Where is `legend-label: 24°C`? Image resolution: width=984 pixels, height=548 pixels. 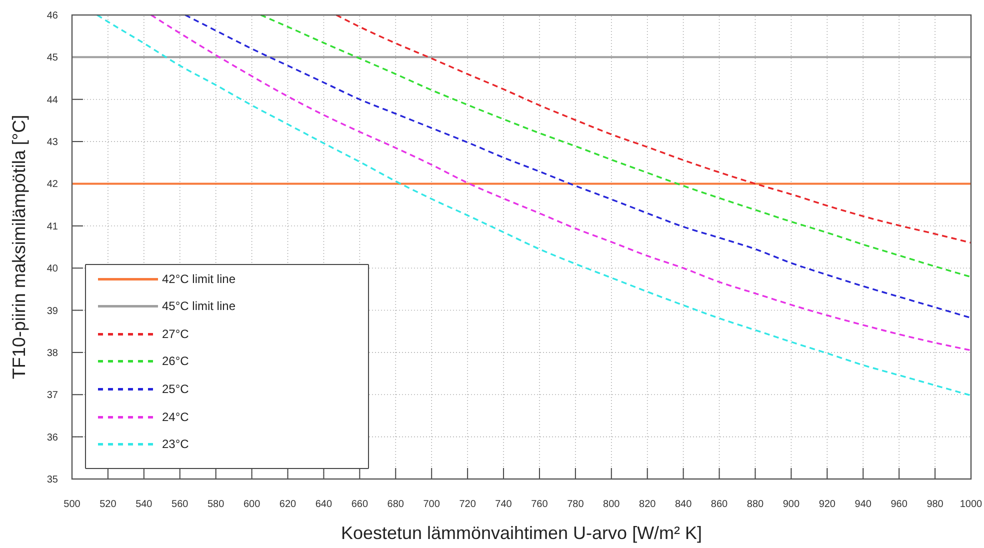
legend-label: 24°C is located at coordinates (176, 417).